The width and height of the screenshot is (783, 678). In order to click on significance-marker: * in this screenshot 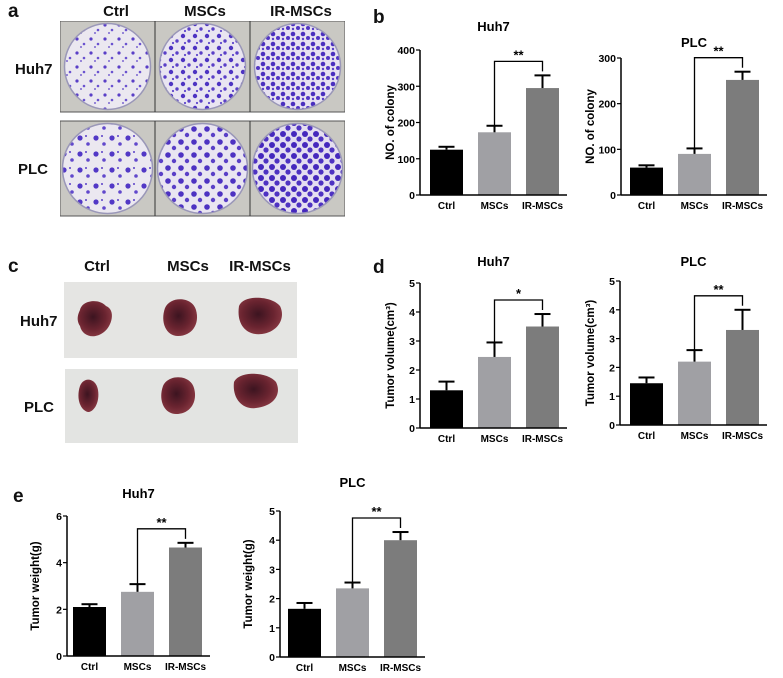, I will do `click(519, 293)`.